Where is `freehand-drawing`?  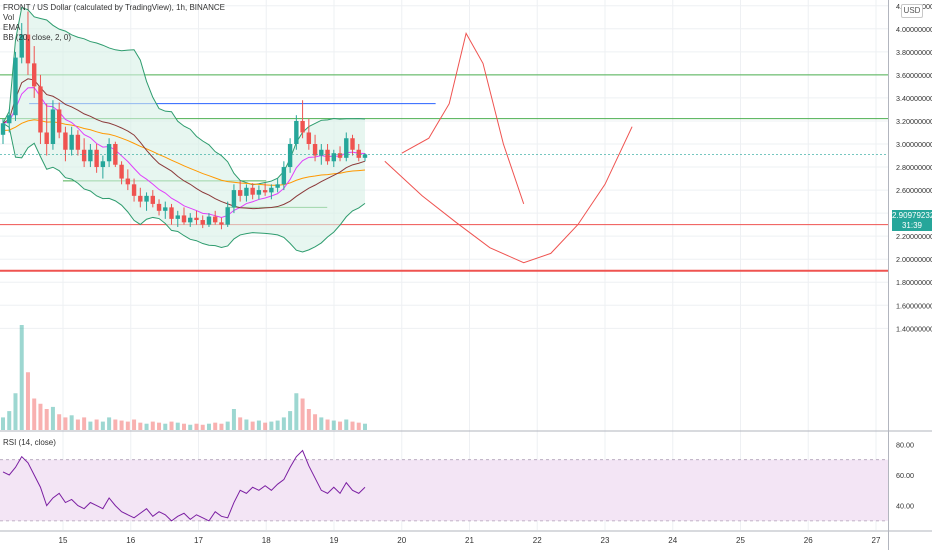 freehand-drawing is located at coordinates (508, 148).